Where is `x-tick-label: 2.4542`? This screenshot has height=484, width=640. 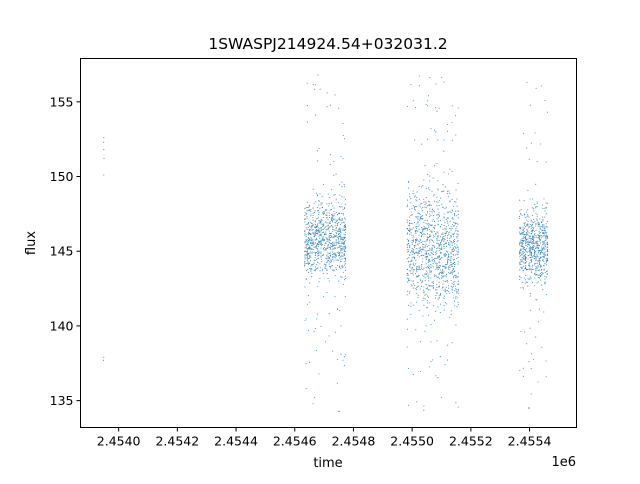 x-tick-label: 2.4542 is located at coordinates (177, 441).